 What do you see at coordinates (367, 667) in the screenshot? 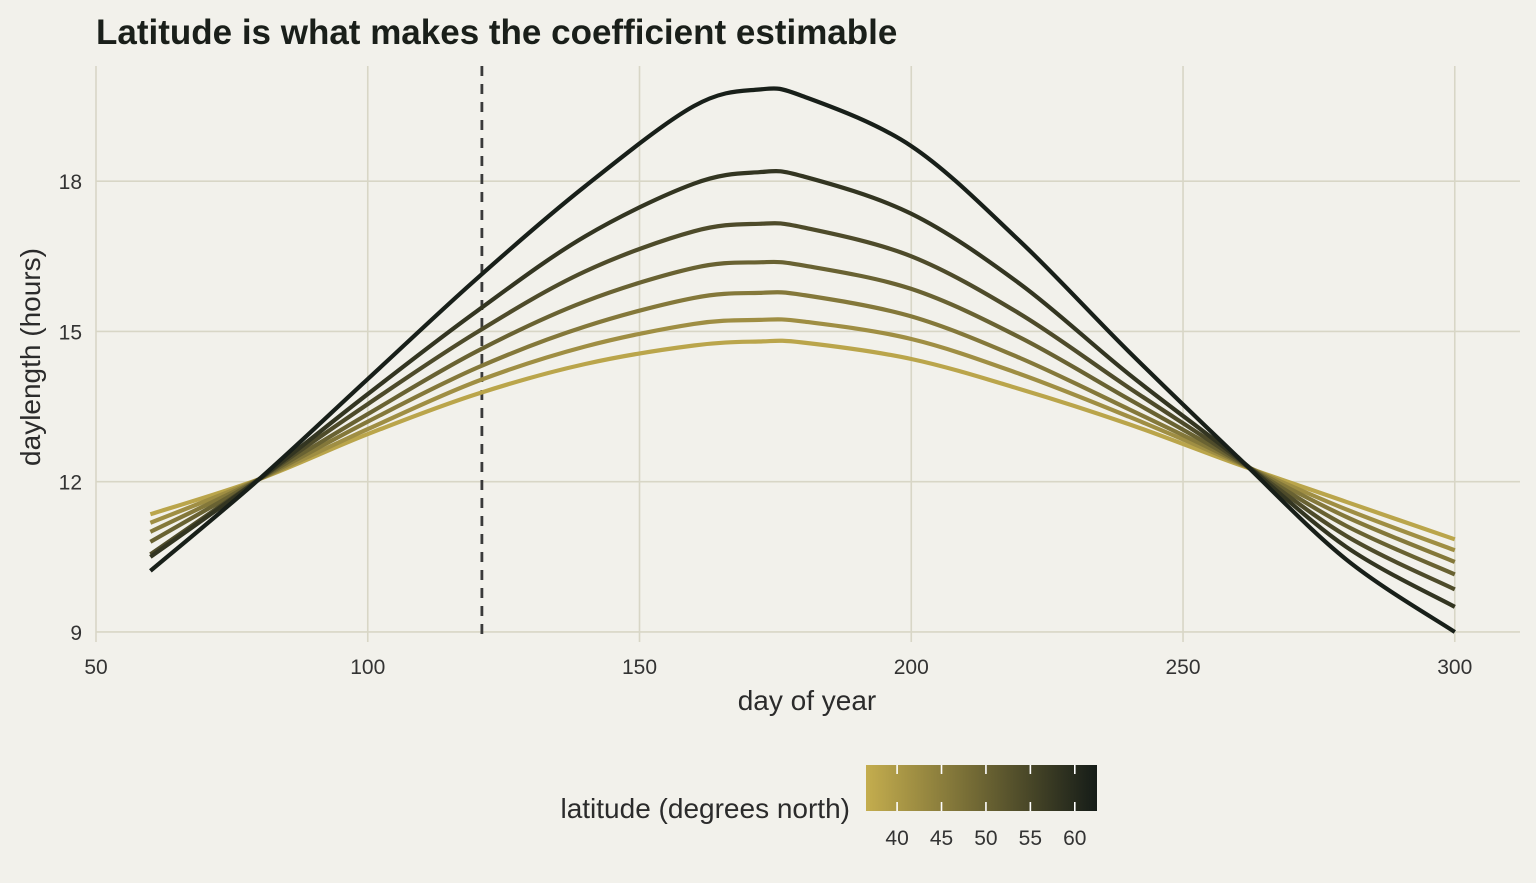
I see `x-tick-label: 100` at bounding box center [367, 667].